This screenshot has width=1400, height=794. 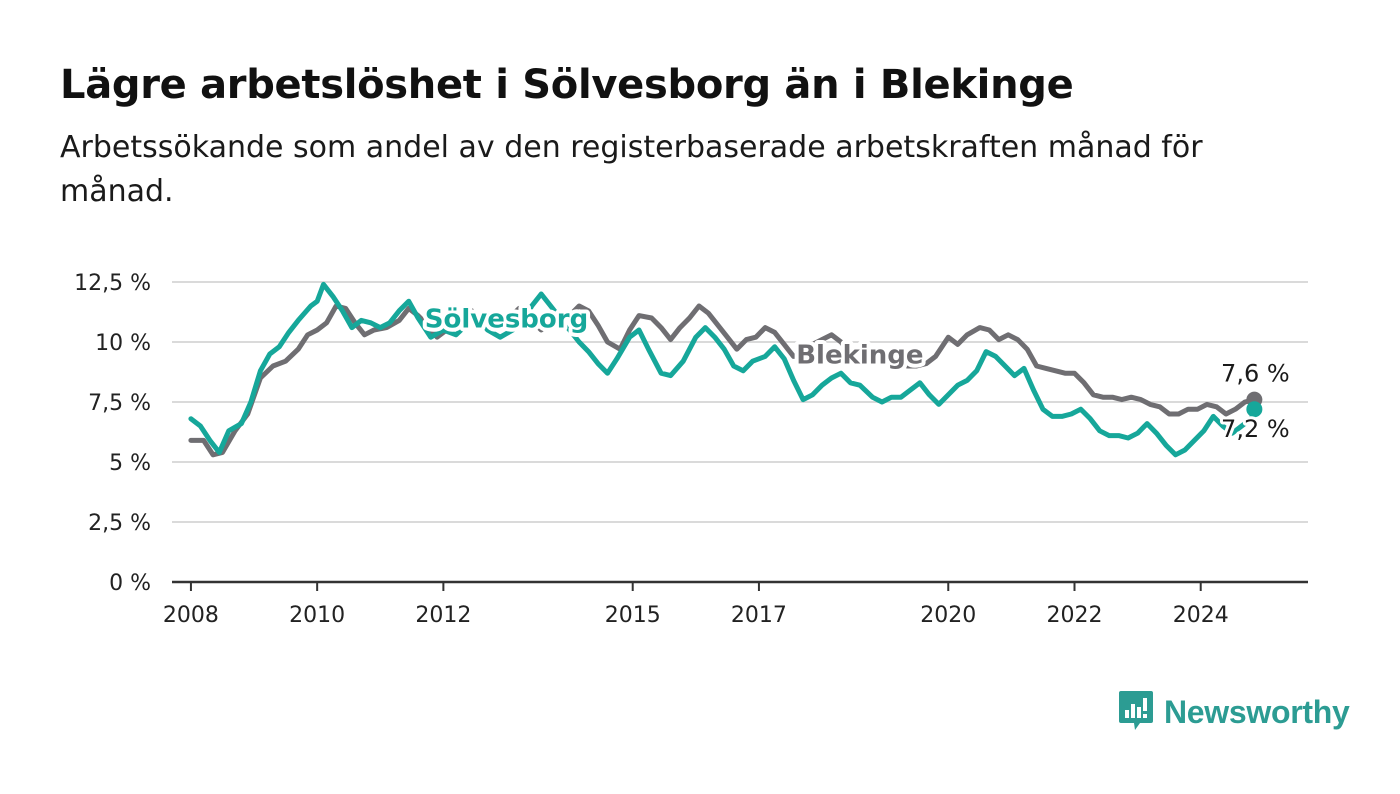 I want to click on y-tick-label: 12,5 %, so click(x=112, y=283).